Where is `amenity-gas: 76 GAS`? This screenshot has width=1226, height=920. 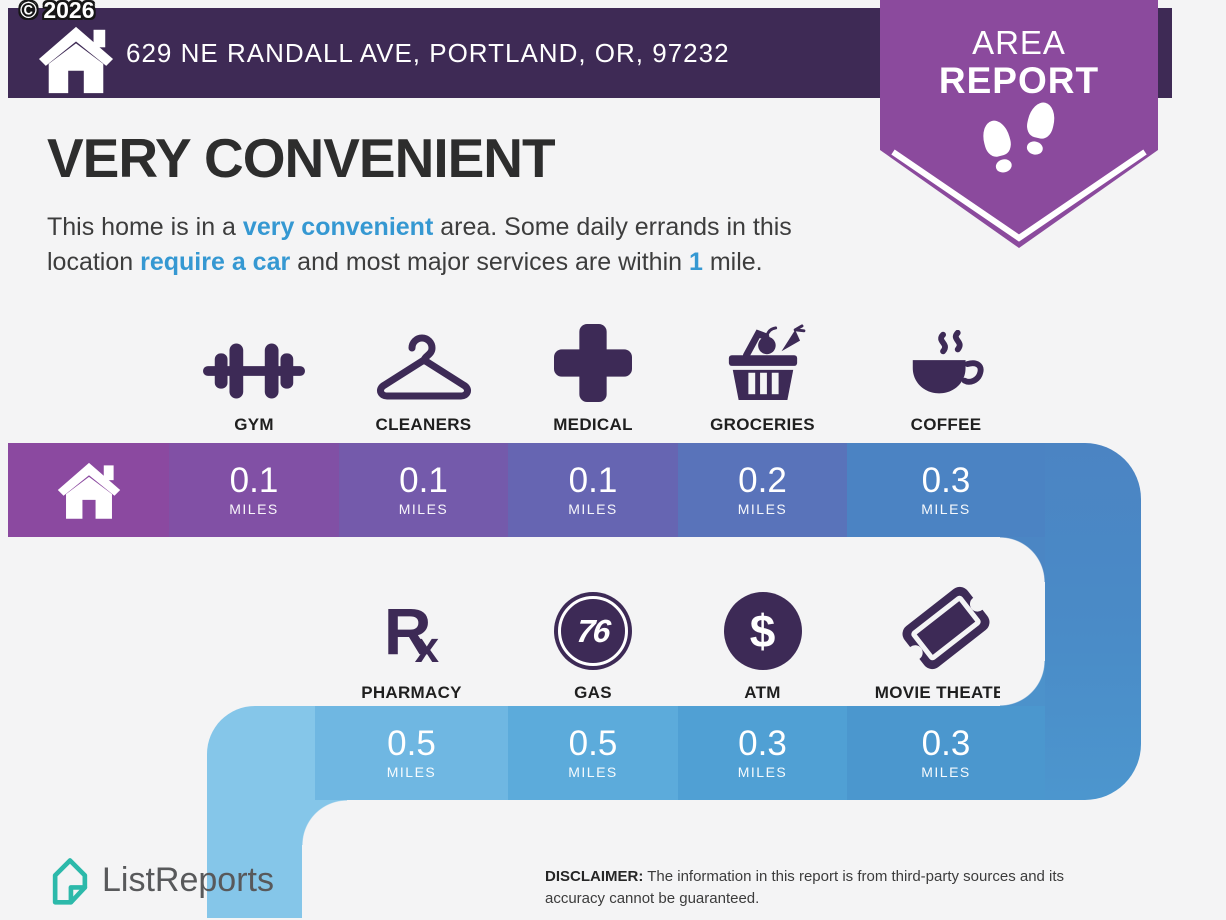 amenity-gas: 76 GAS is located at coordinates (593, 643).